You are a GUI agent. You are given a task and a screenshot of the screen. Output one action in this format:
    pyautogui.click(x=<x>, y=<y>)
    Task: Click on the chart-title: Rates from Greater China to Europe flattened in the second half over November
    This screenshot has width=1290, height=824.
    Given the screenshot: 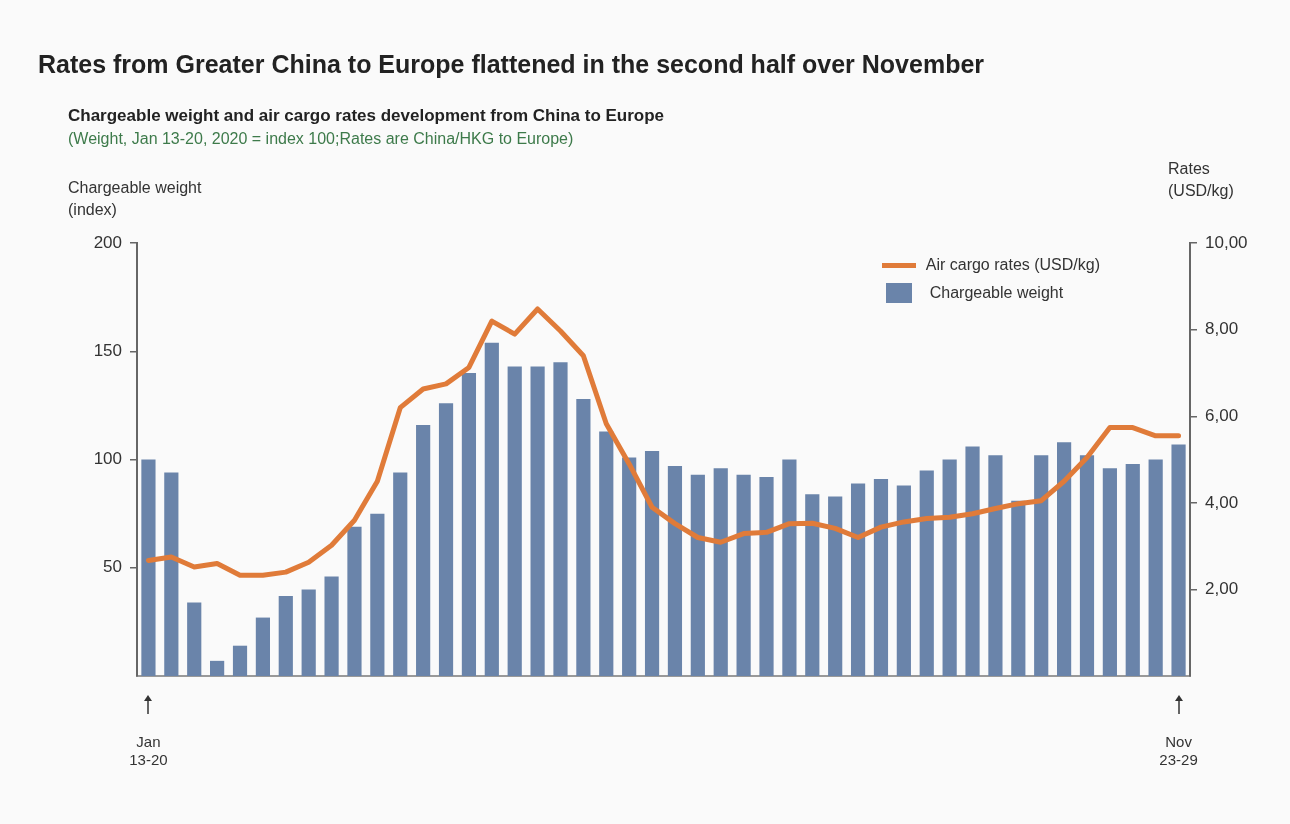 What is the action you would take?
    pyautogui.click(x=511, y=64)
    